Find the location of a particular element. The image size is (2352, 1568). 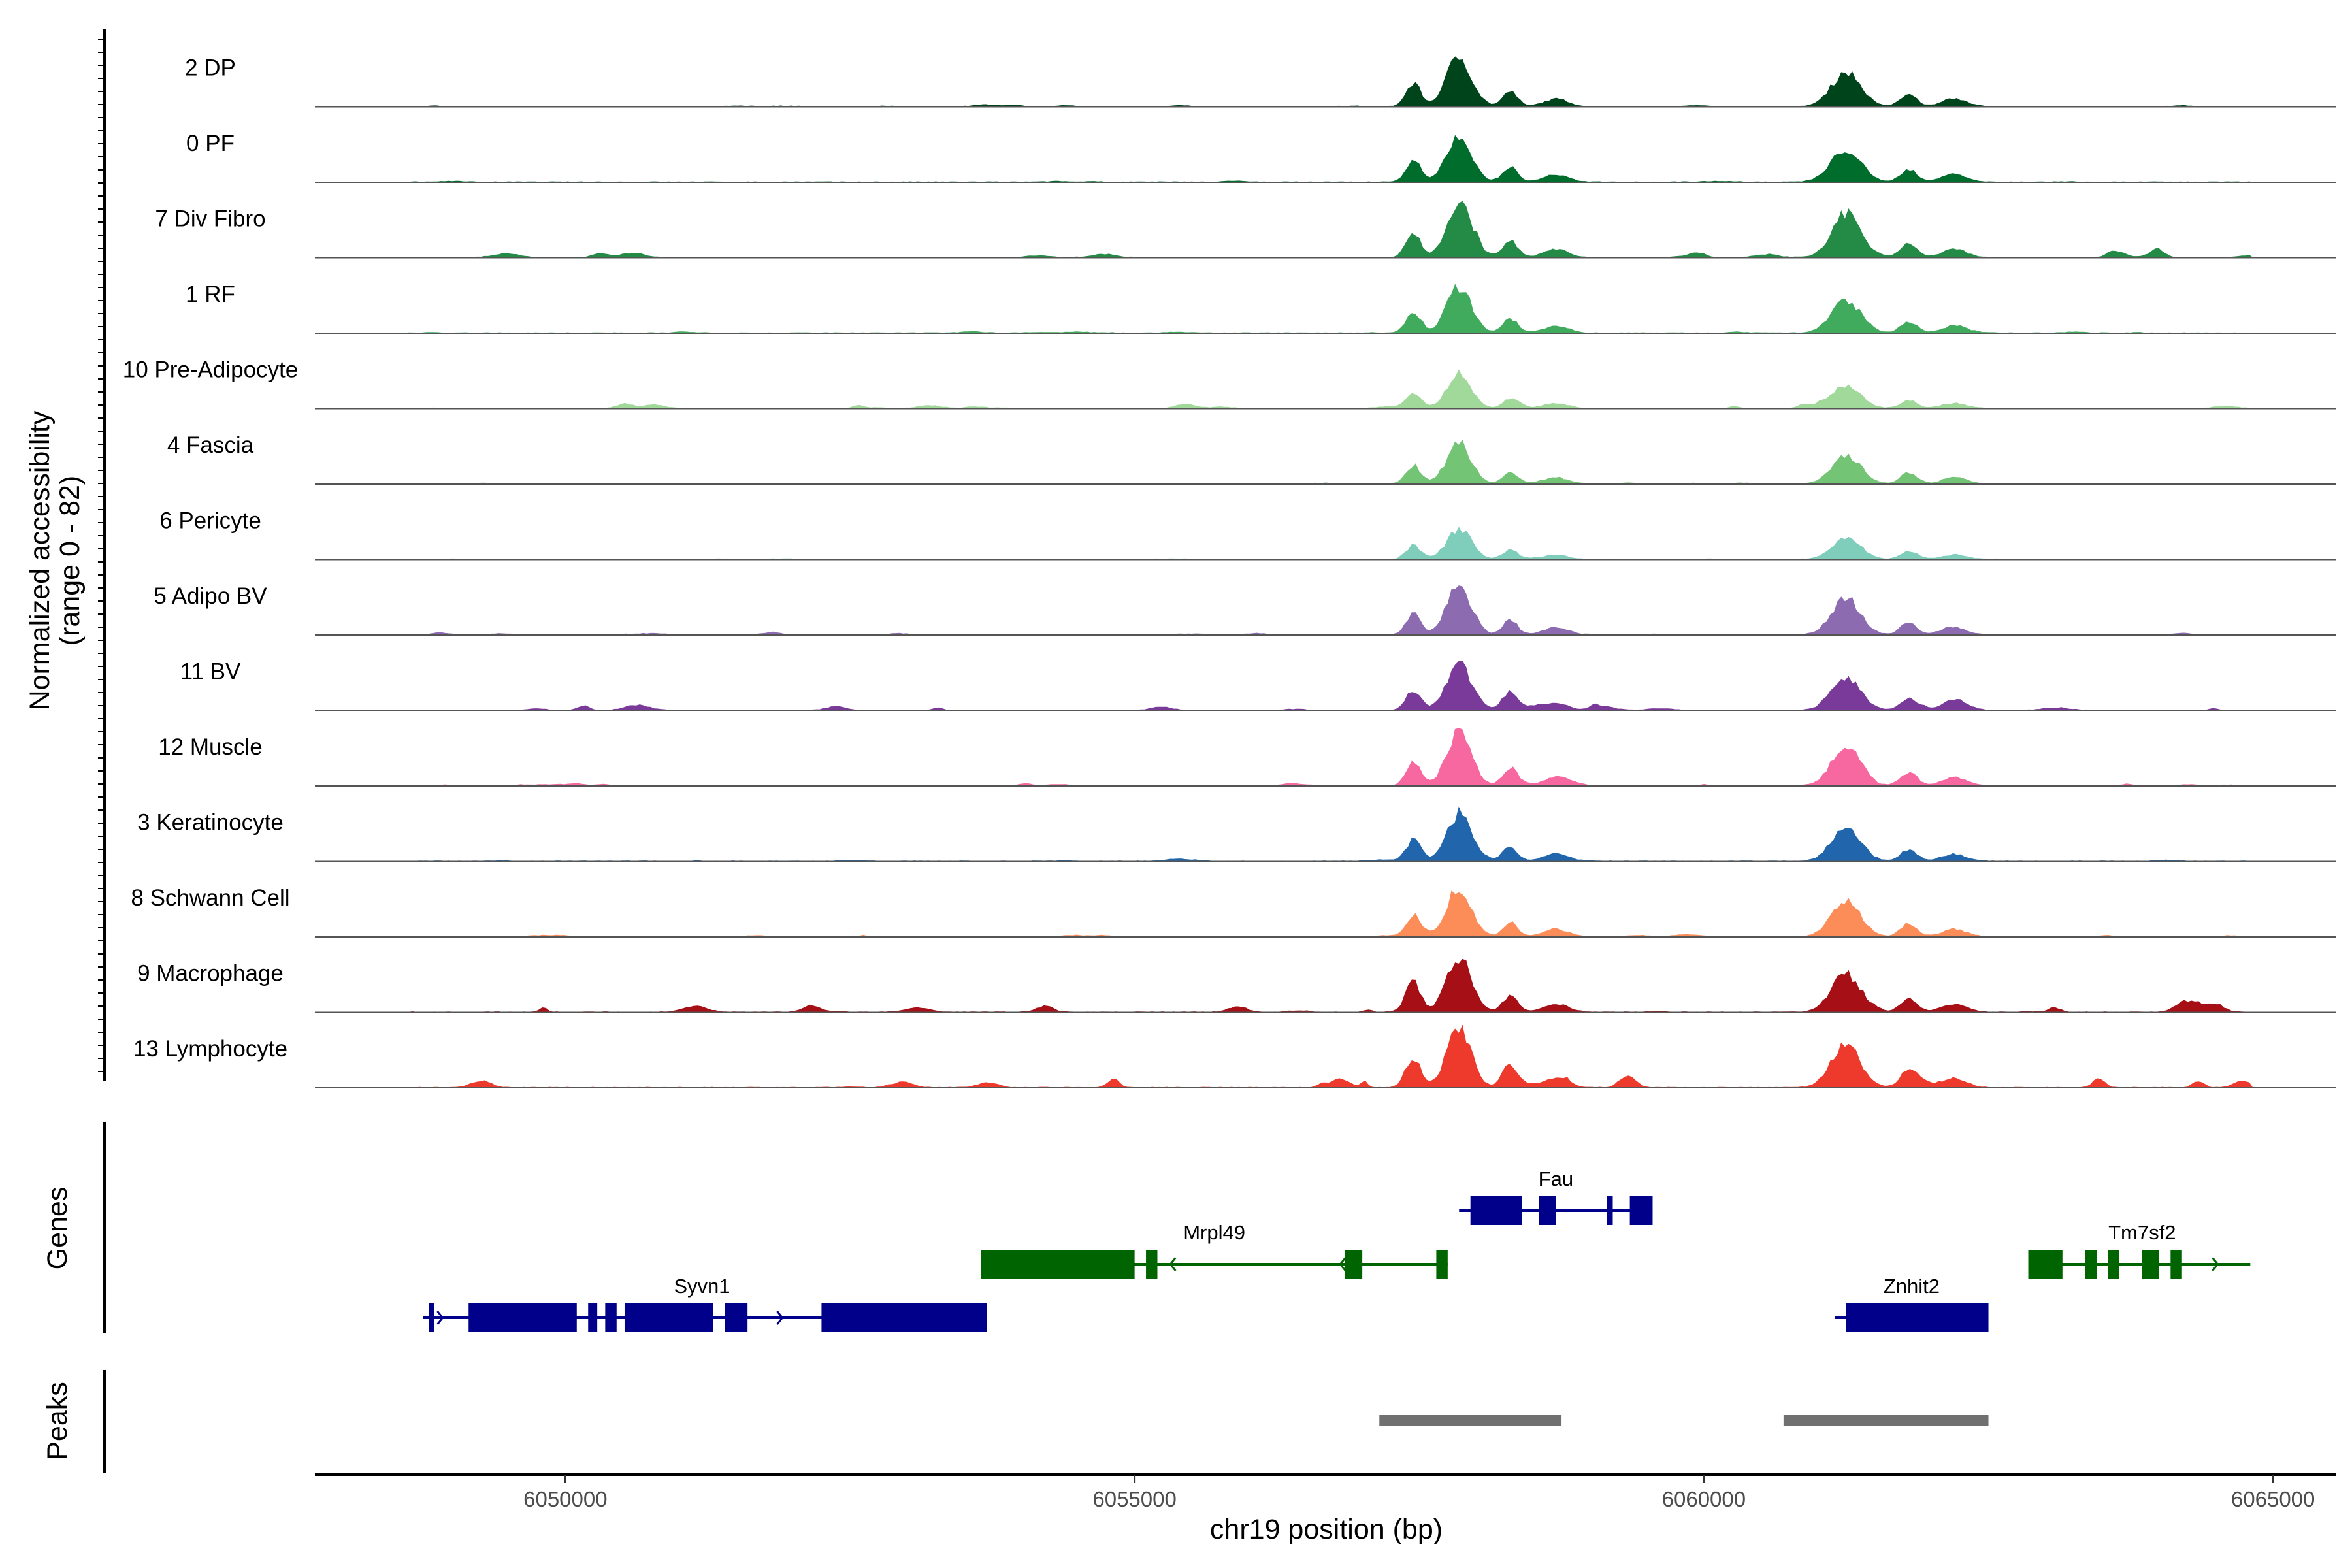

y-axis-title-group: Normalized accessibility (range 0 - 82) is located at coordinates (55, 560).